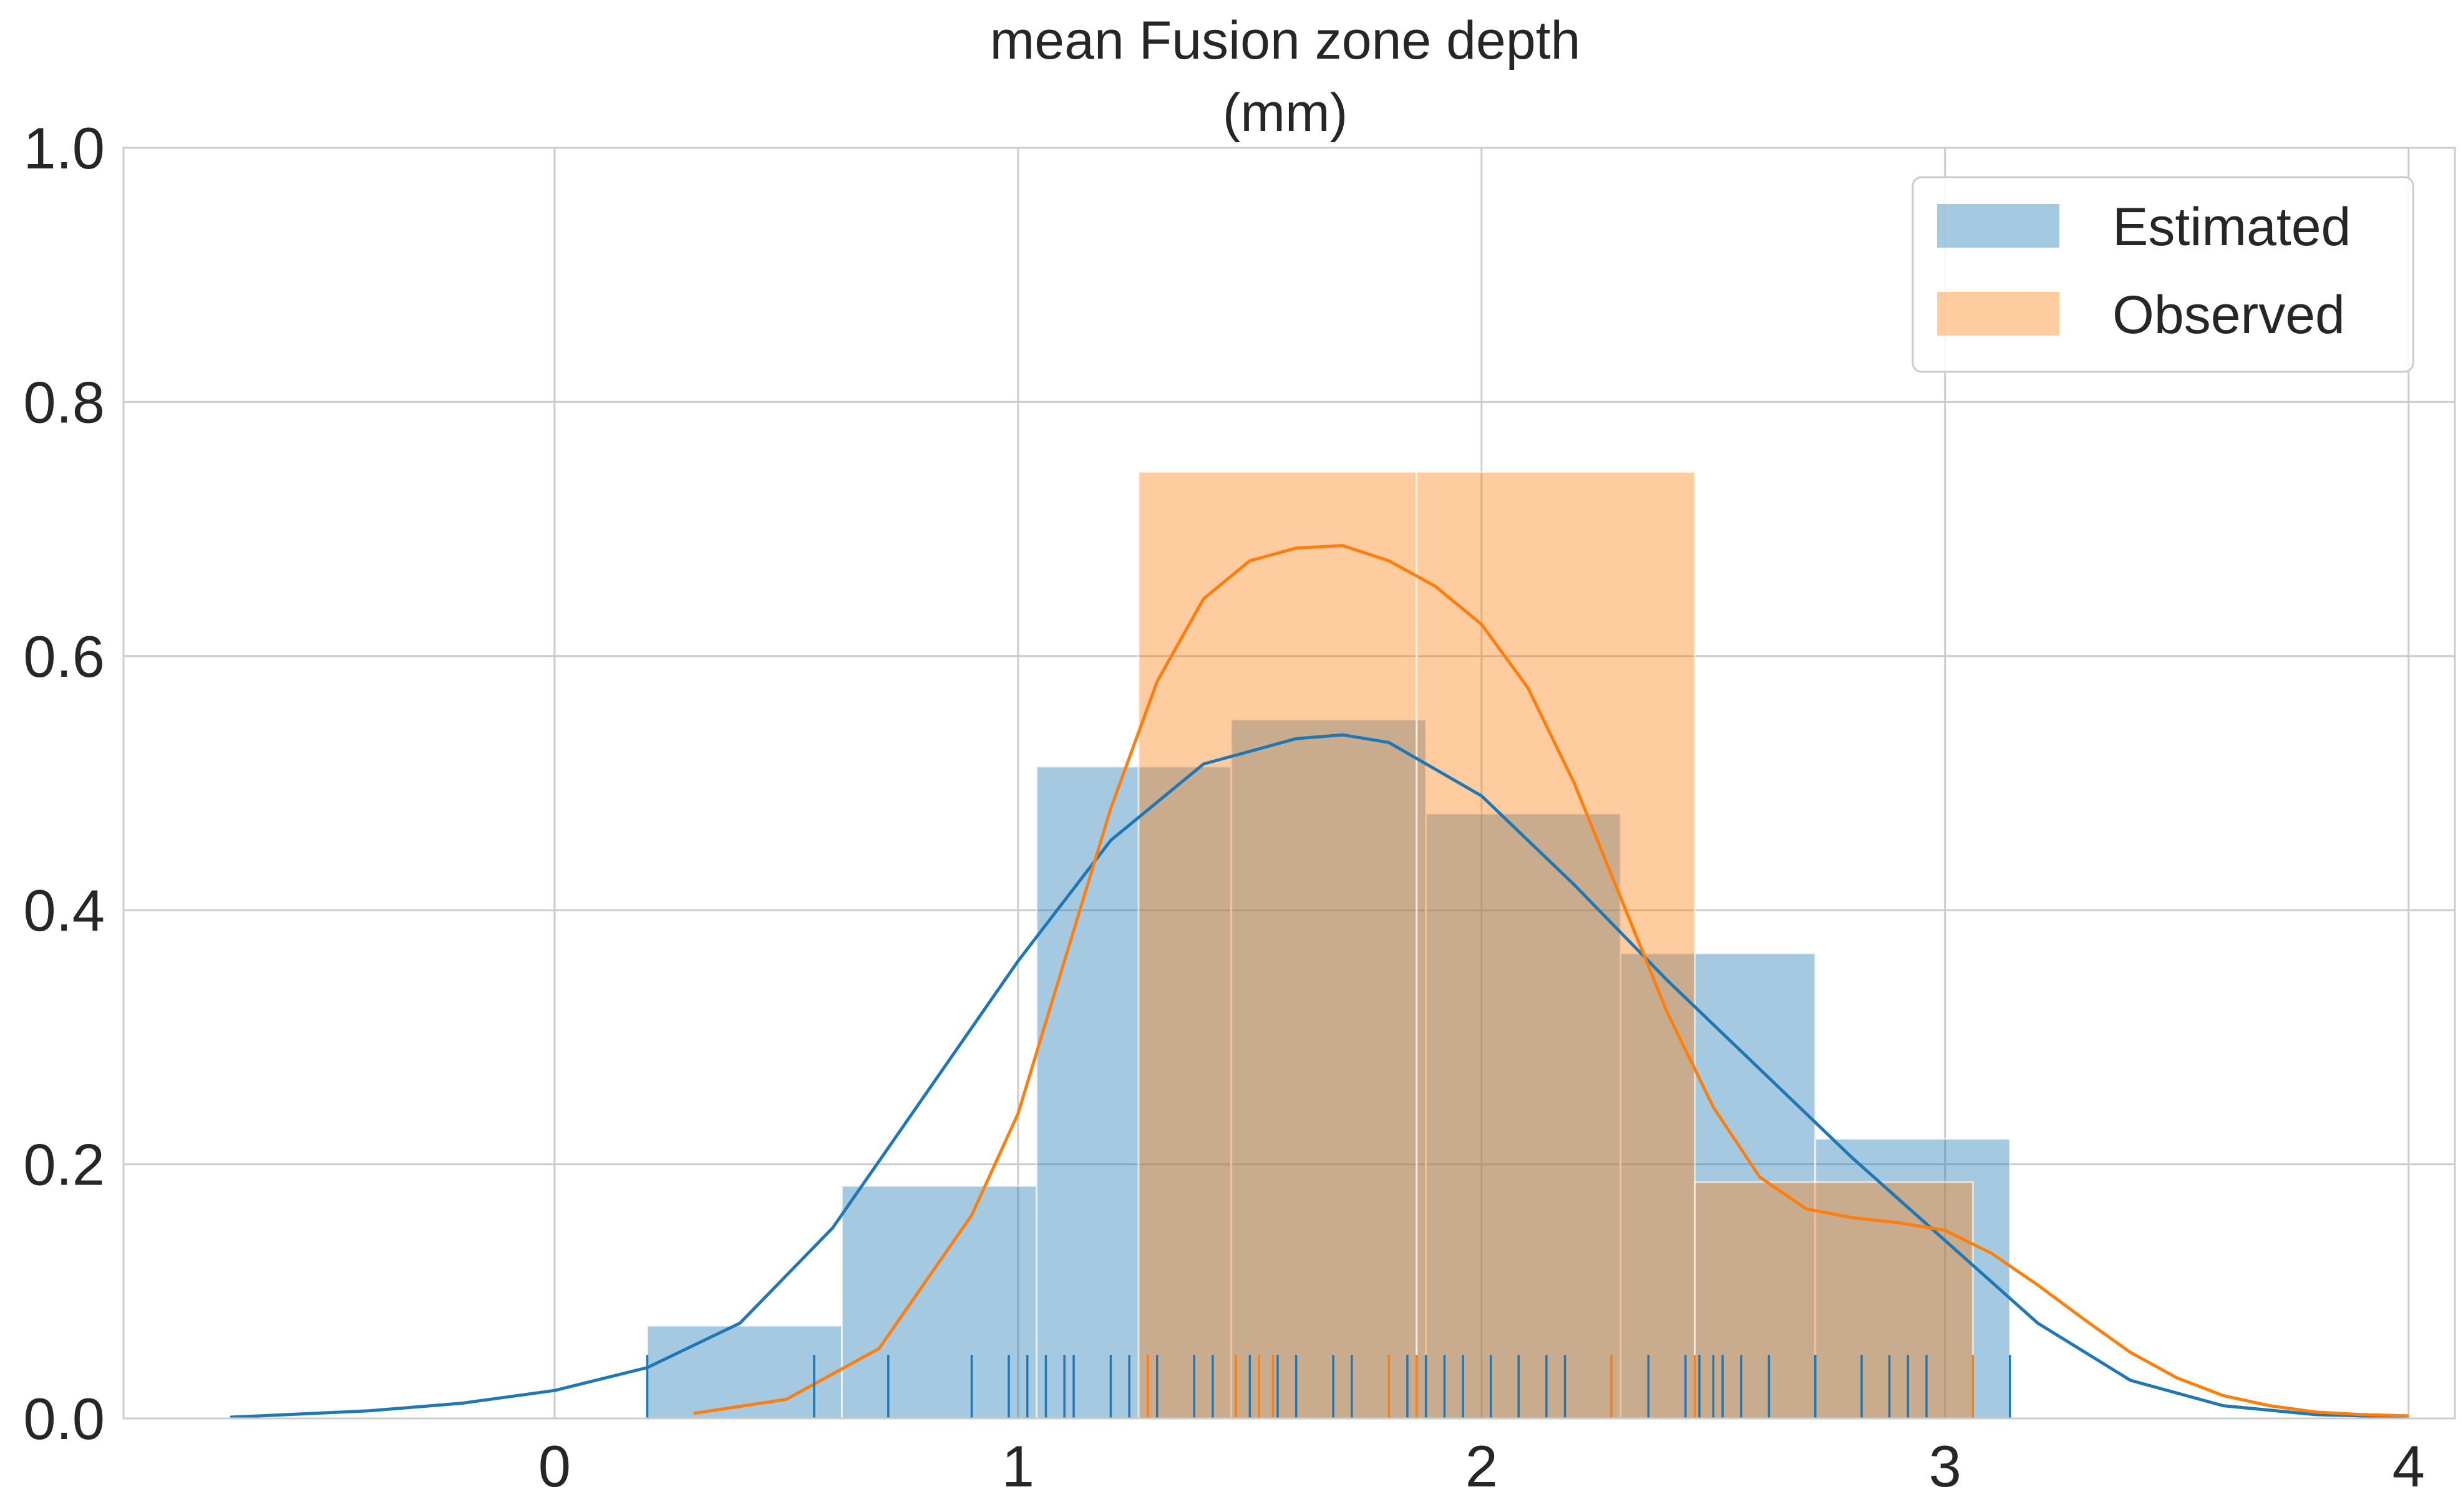  What do you see at coordinates (1285, 40) in the screenshot?
I see `chart-title-line-1: mean Fusion zone depth` at bounding box center [1285, 40].